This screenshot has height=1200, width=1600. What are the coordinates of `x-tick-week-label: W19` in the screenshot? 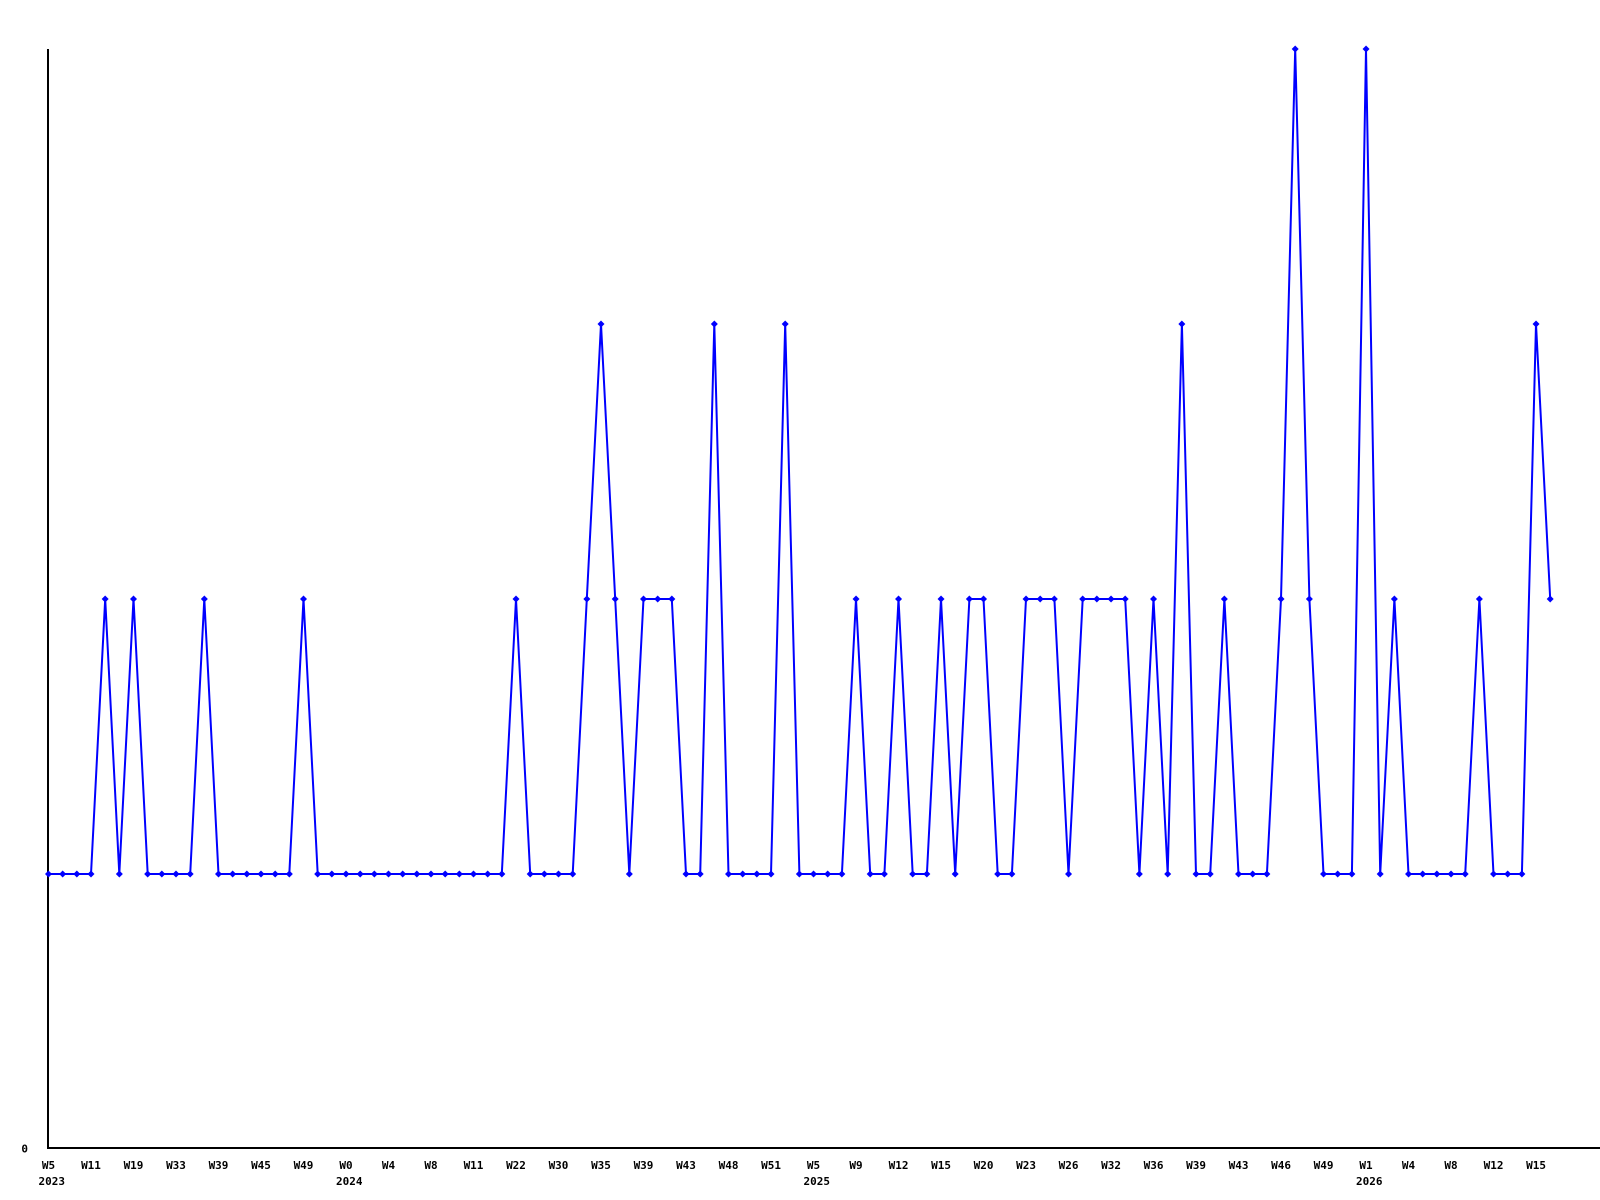 It's located at (134, 1165).